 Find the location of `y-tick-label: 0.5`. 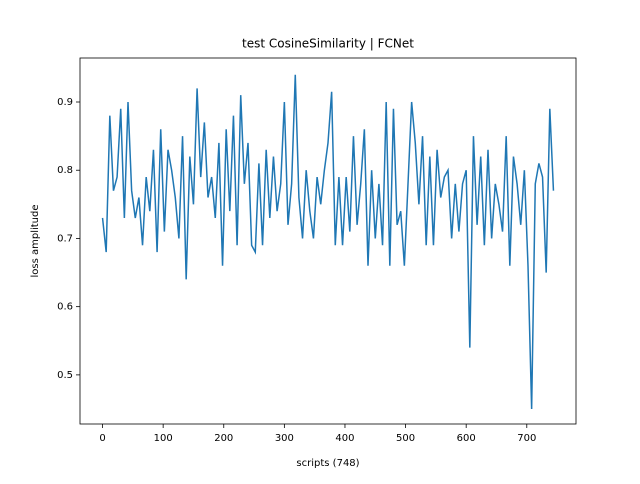

y-tick-label: 0.5 is located at coordinates (65, 375).